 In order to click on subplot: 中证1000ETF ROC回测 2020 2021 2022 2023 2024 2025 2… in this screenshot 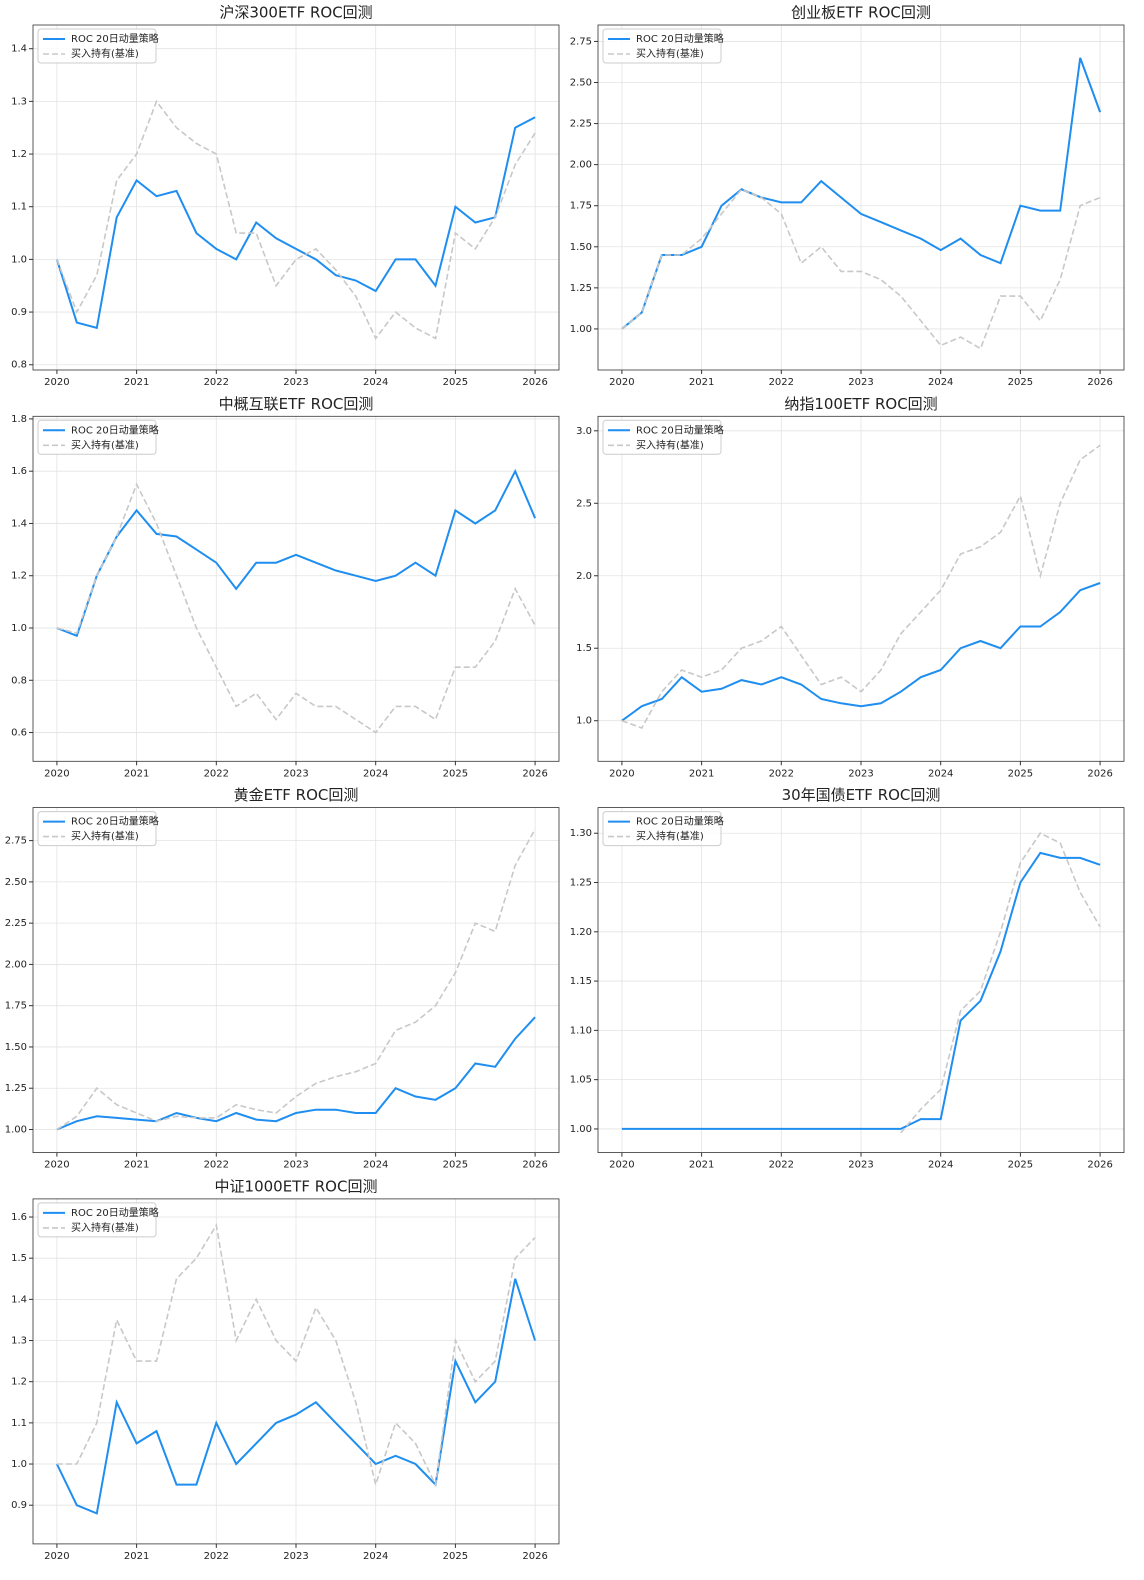, I will do `click(285, 1369)`.